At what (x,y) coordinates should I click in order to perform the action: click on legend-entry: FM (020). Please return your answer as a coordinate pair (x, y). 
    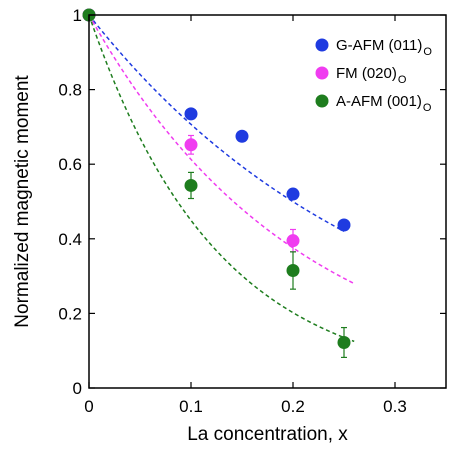
    Looking at the image, I should click on (366, 73).